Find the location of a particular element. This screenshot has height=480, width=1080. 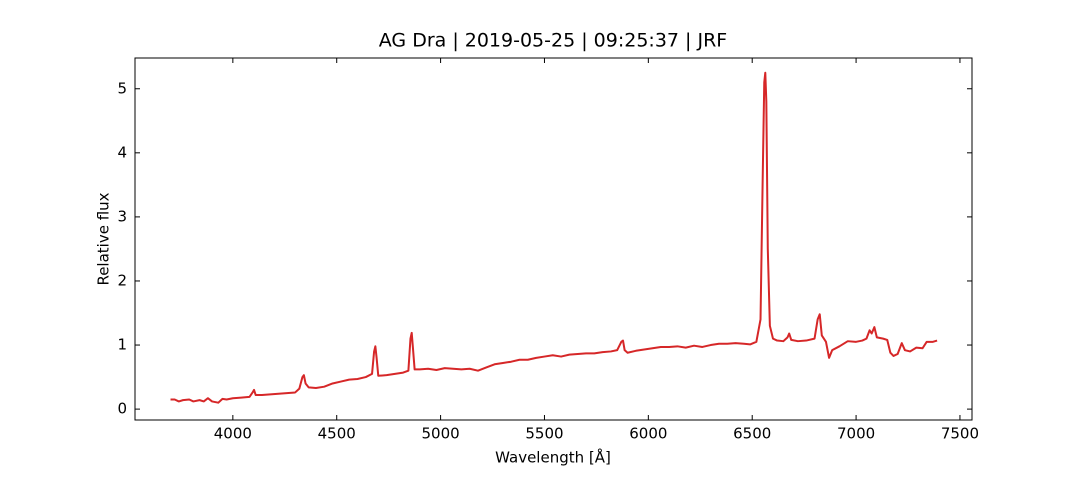

x-tick-label: 4000 is located at coordinates (233, 434).